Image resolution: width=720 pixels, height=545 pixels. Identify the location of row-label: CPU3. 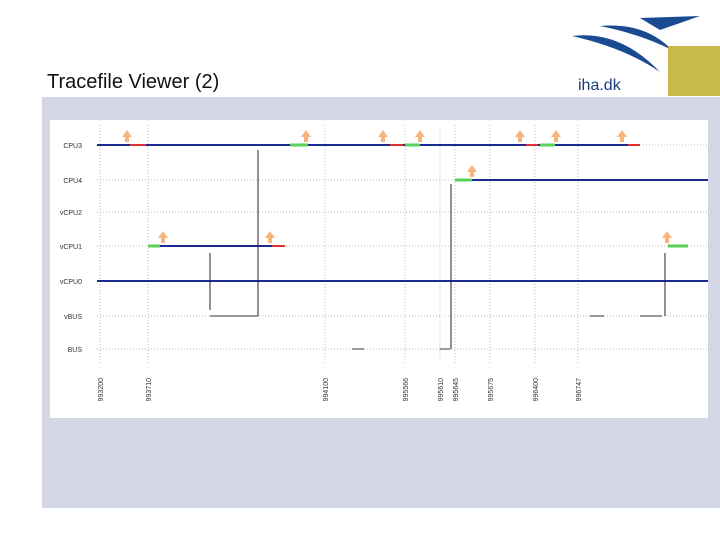
(72, 146).